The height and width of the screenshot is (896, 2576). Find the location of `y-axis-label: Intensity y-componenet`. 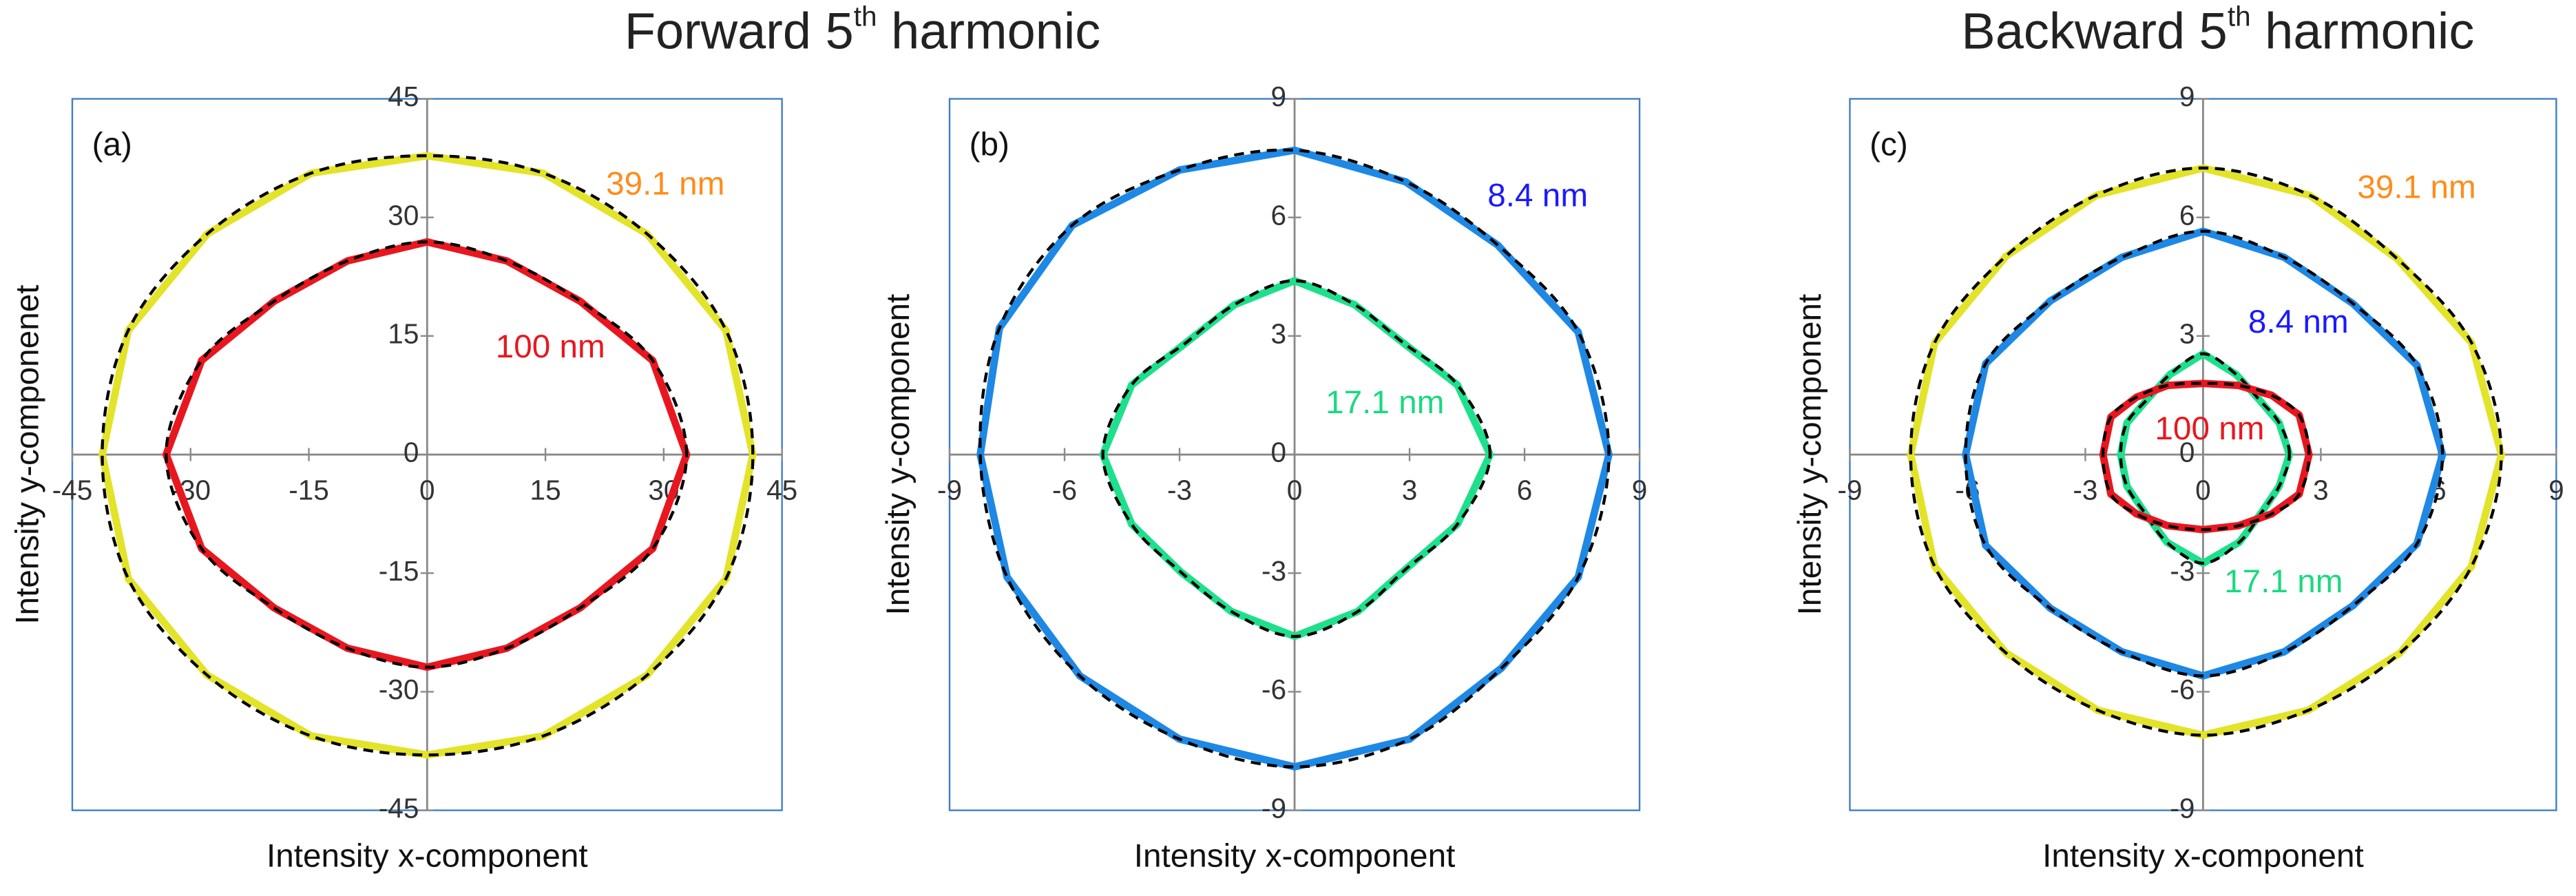

y-axis-label: Intensity y-componenet is located at coordinates (28, 454).